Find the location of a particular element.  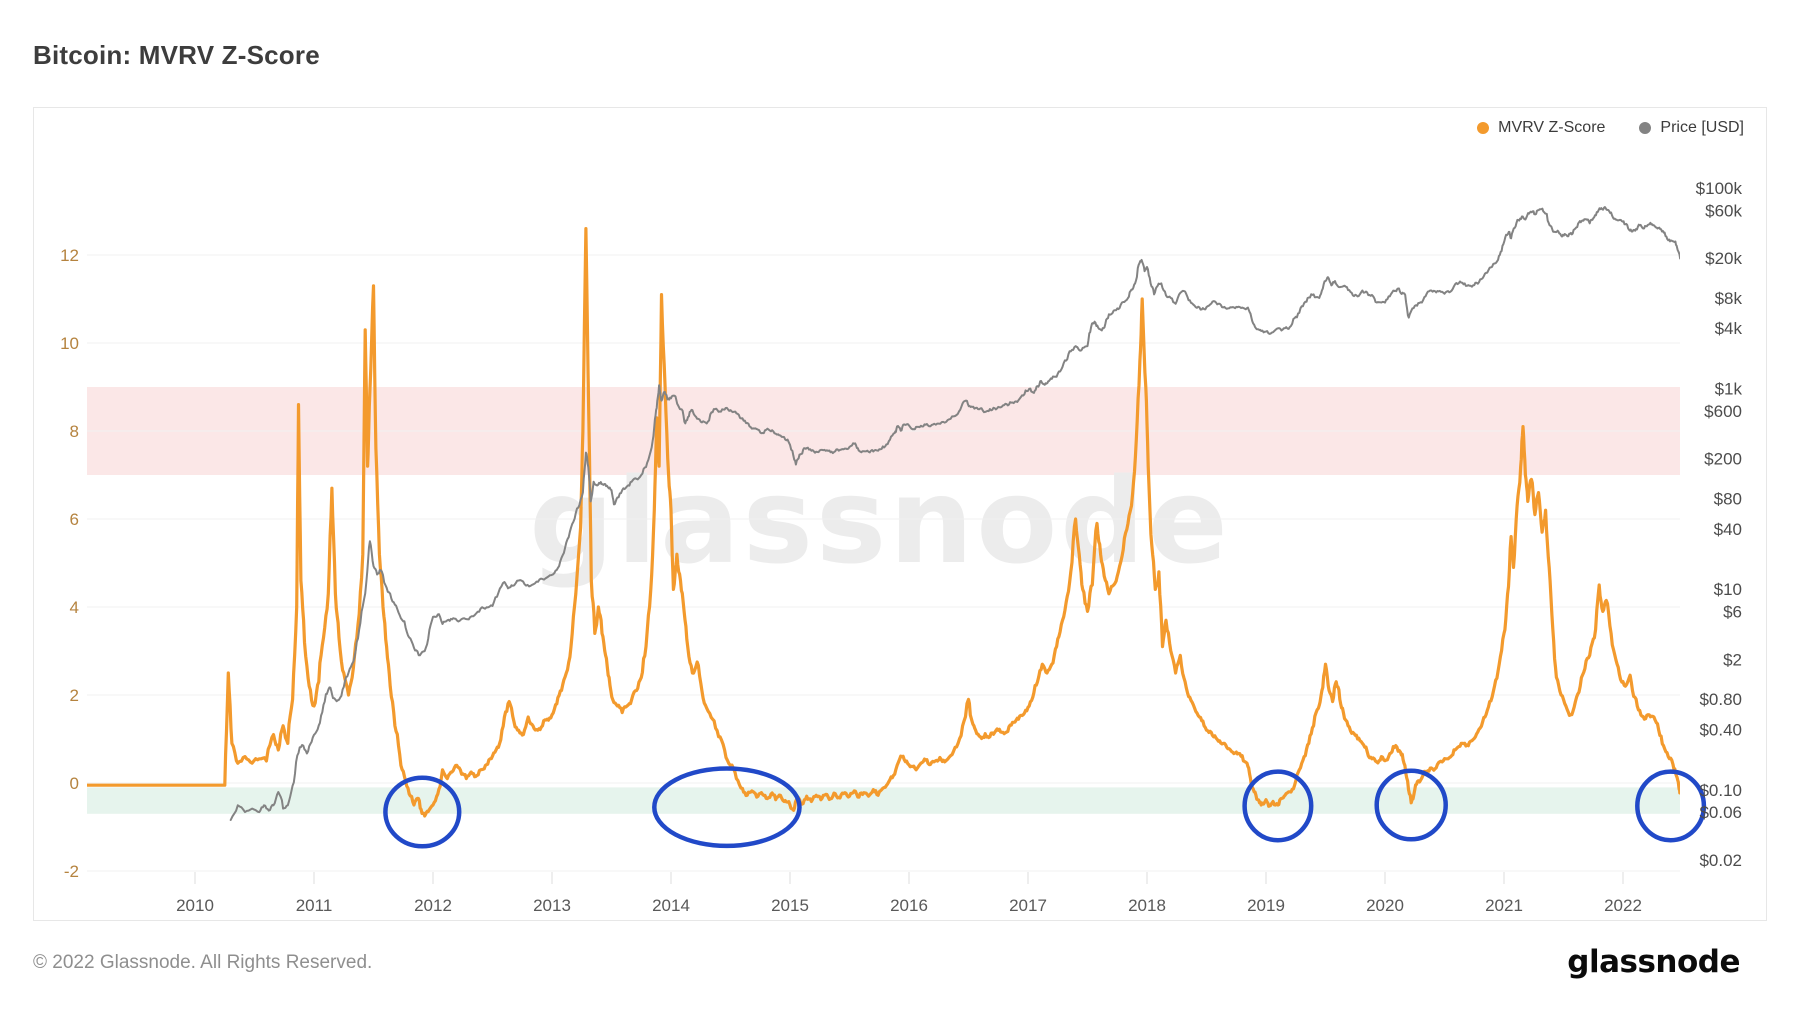

price-axis-label: $8k is located at coordinates (1729, 298).